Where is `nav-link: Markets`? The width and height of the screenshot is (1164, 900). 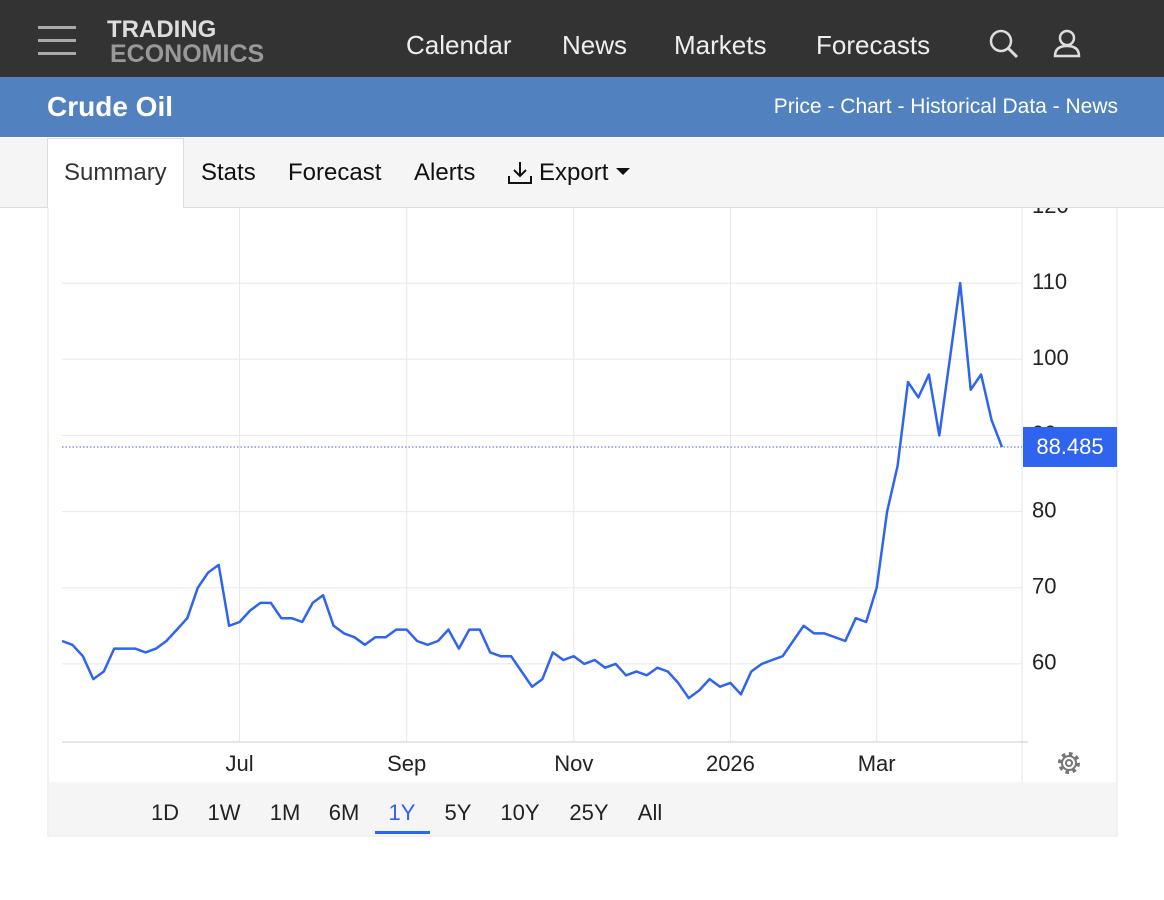 nav-link: Markets is located at coordinates (720, 45).